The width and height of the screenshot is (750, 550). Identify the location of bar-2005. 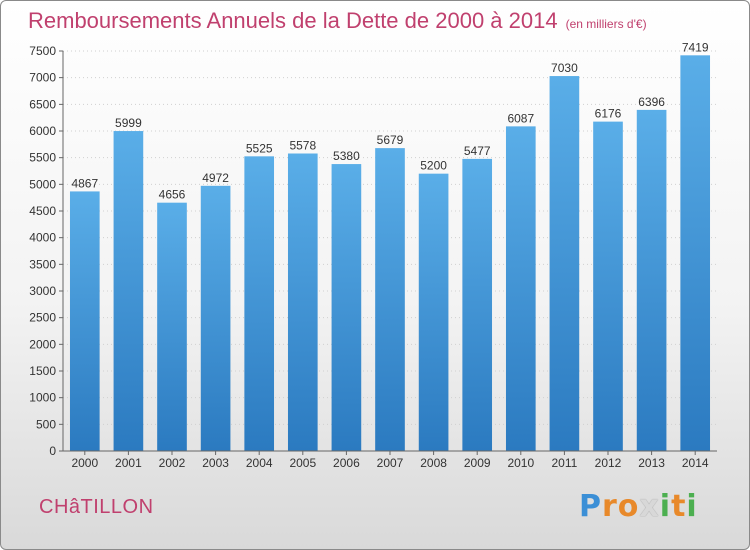
(302, 302).